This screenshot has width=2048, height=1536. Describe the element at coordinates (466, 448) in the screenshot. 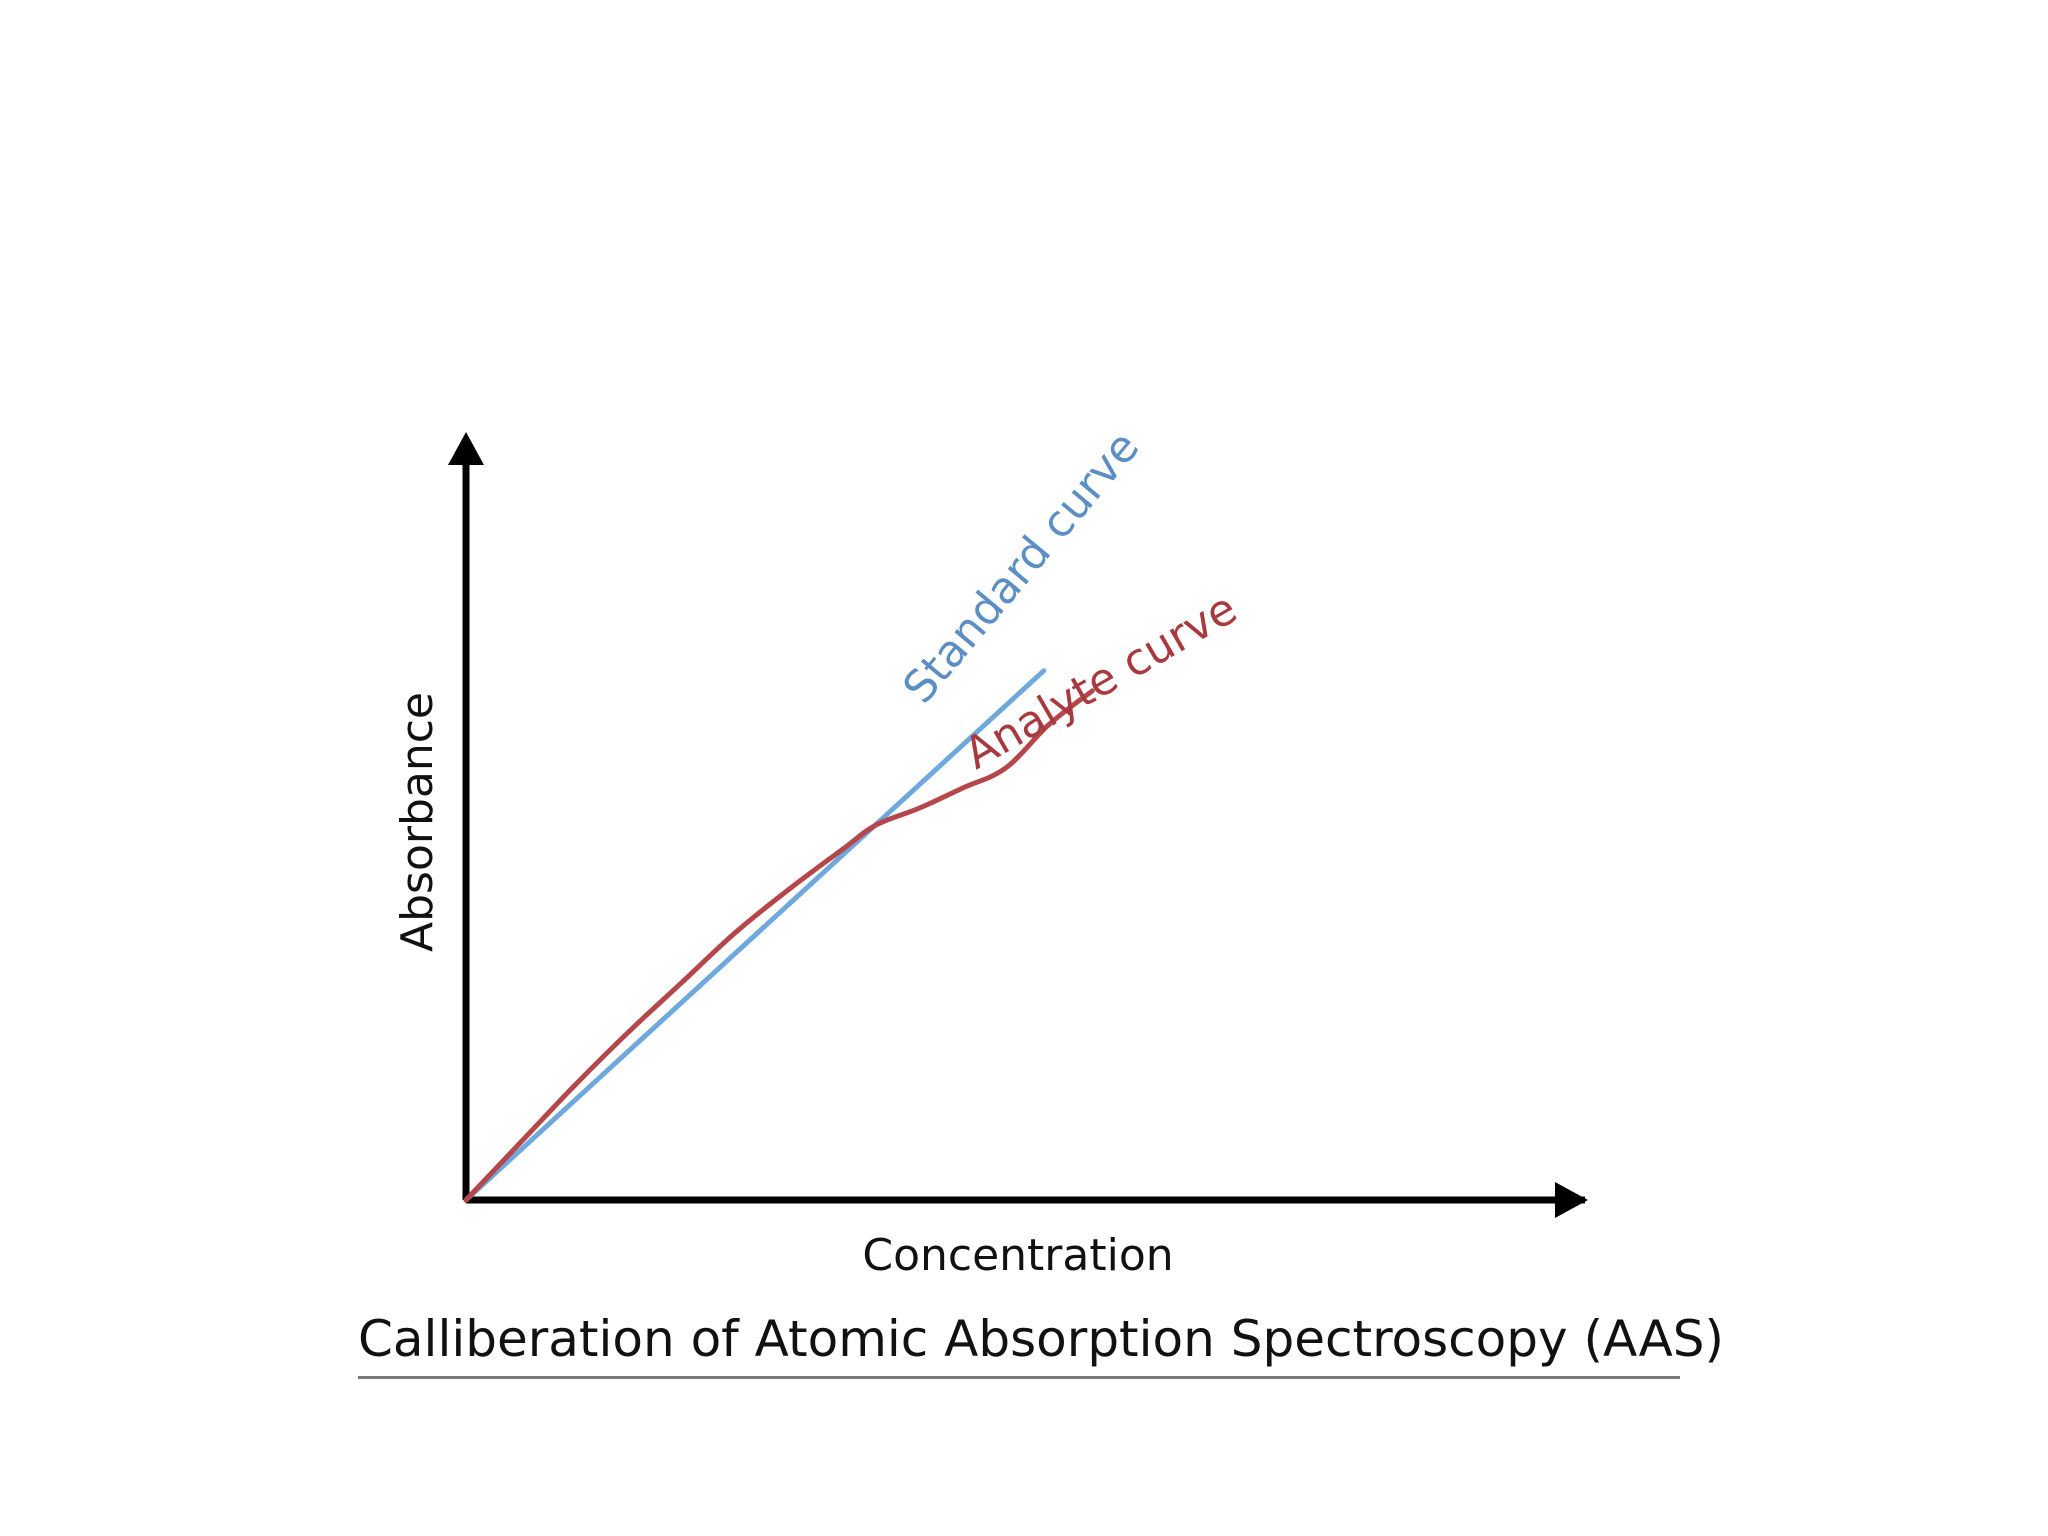

I see `y-axis-arrow-icon` at that location.